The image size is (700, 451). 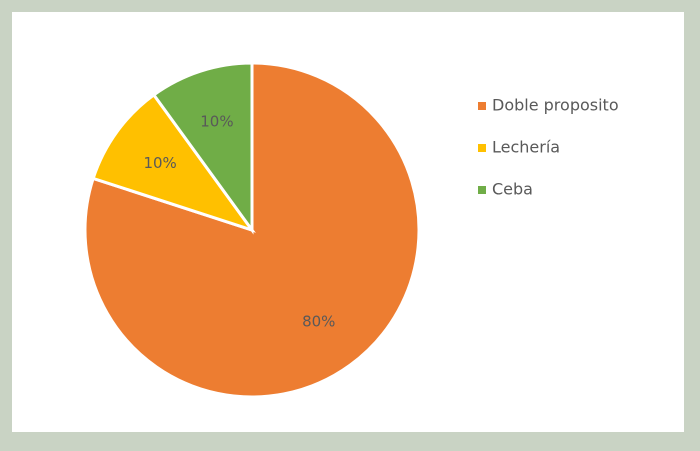 I want to click on data-label: 80%, so click(x=318, y=321).